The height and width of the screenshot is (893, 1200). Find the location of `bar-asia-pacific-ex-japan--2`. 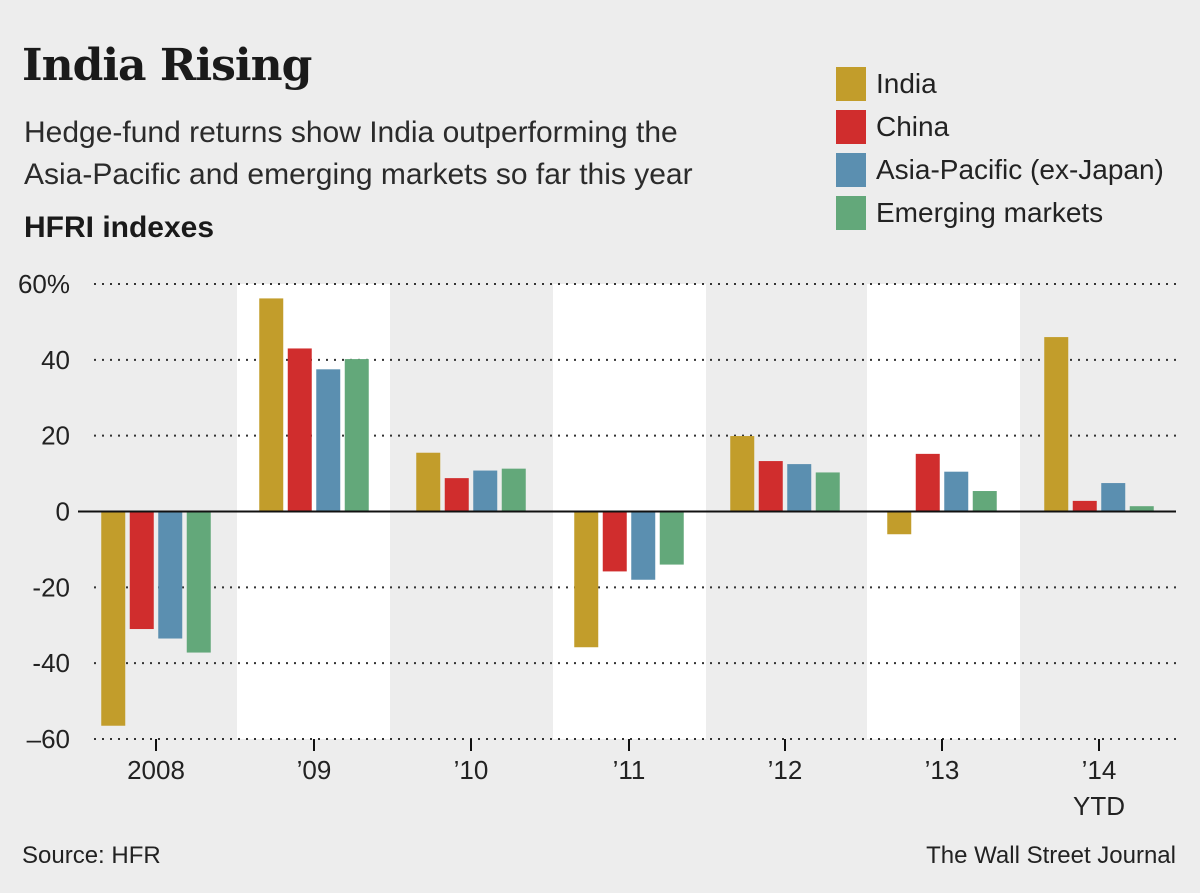

bar-asia-pacific-ex-japan--2 is located at coordinates (485, 491).